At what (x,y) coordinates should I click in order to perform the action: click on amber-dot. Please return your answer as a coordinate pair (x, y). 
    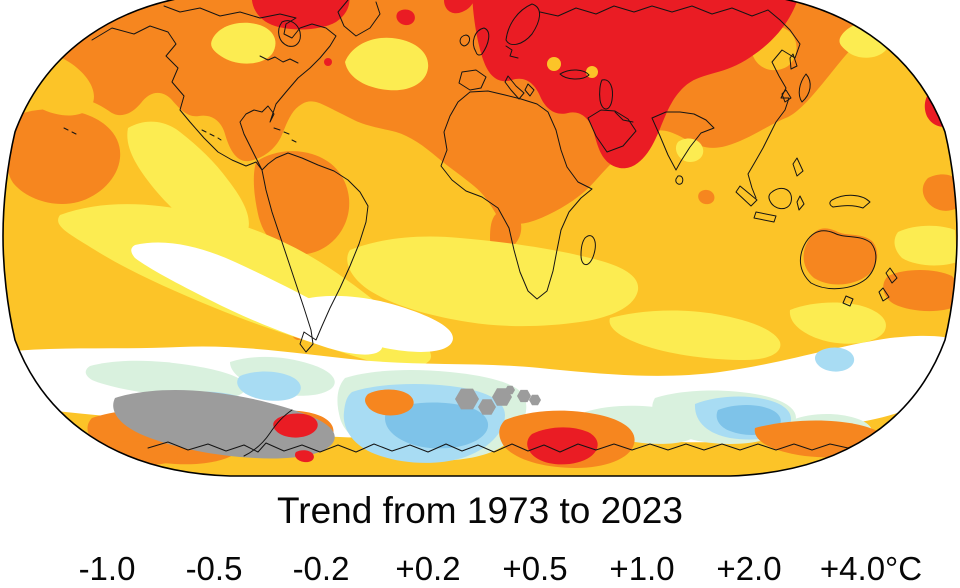
    Looking at the image, I should click on (554, 64).